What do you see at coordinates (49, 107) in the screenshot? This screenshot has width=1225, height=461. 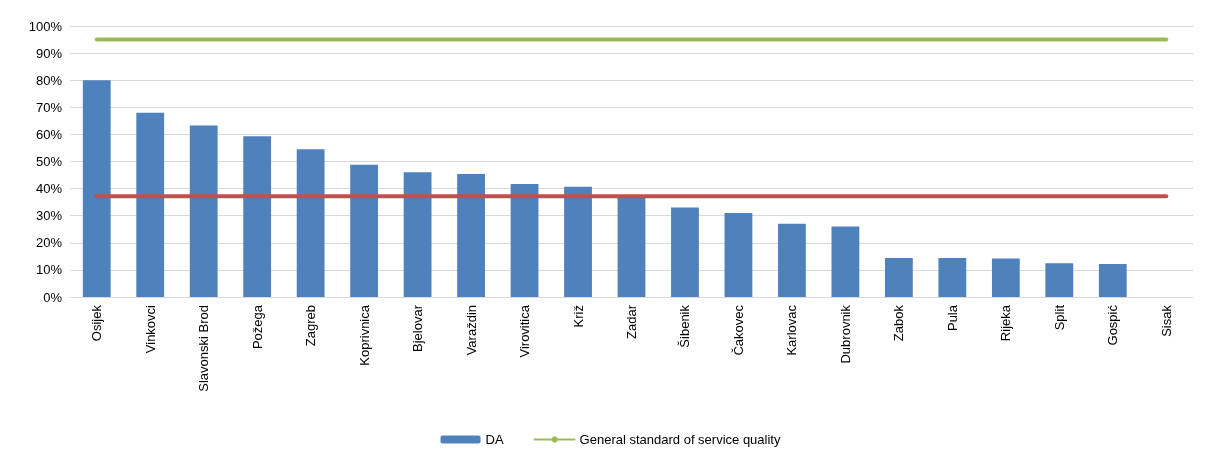 I see `y-tick-label: 70%` at bounding box center [49, 107].